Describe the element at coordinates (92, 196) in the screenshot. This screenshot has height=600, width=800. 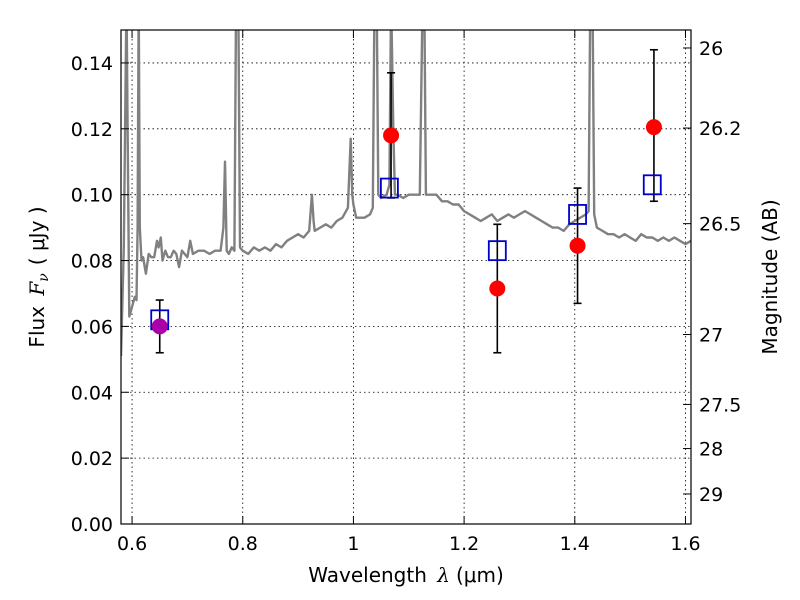
I see `y-tick-label: 0.10` at that location.